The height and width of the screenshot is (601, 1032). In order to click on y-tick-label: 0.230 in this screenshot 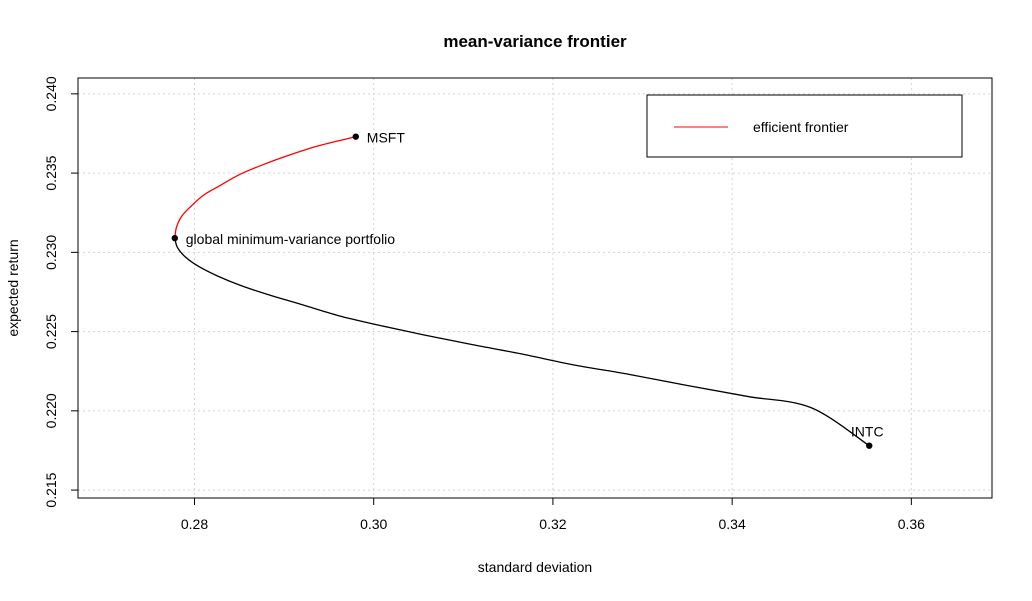, I will do `click(51, 252)`.